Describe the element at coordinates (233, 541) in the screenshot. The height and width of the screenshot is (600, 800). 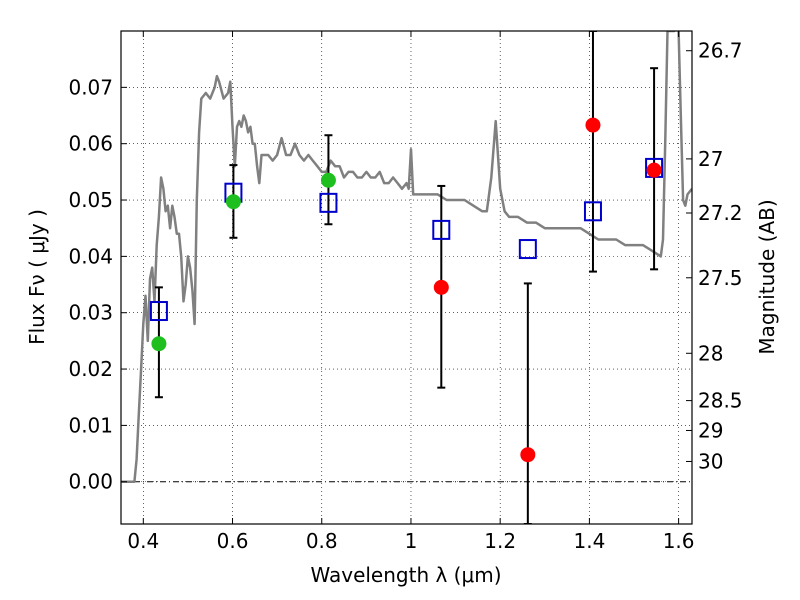
I see `x-tick-label: 0.6` at that location.